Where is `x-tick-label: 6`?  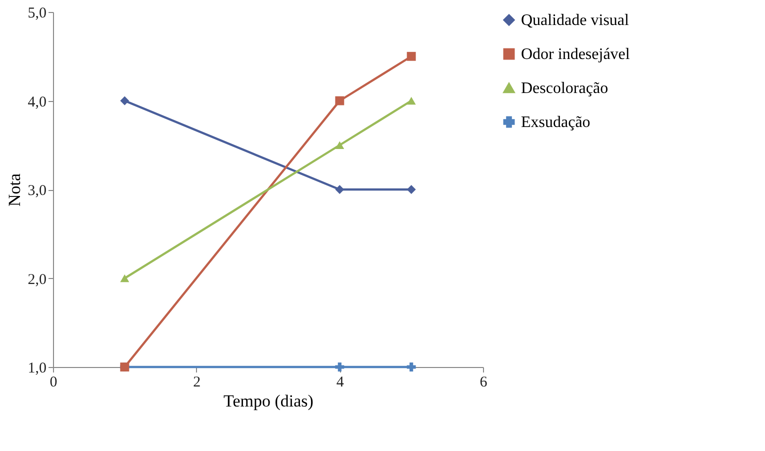 x-tick-label: 6 is located at coordinates (484, 382).